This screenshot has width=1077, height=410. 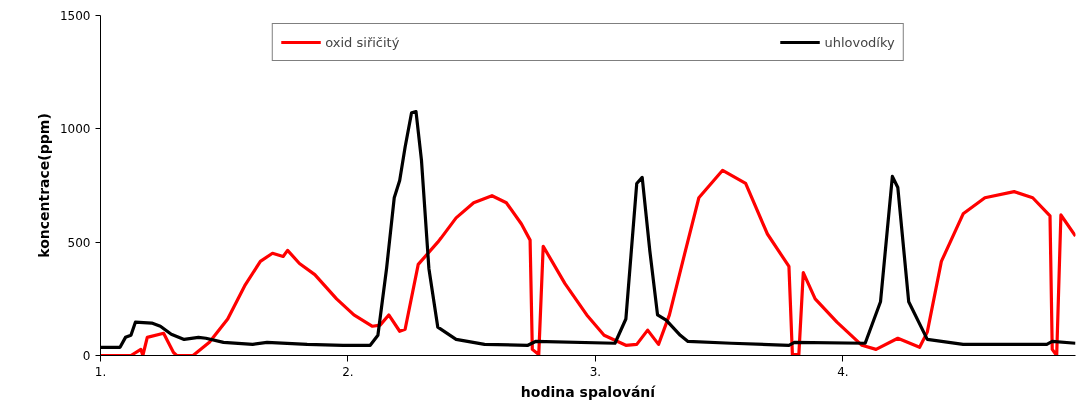 What do you see at coordinates (75, 129) in the screenshot?
I see `y-tick-label: 1000` at bounding box center [75, 129].